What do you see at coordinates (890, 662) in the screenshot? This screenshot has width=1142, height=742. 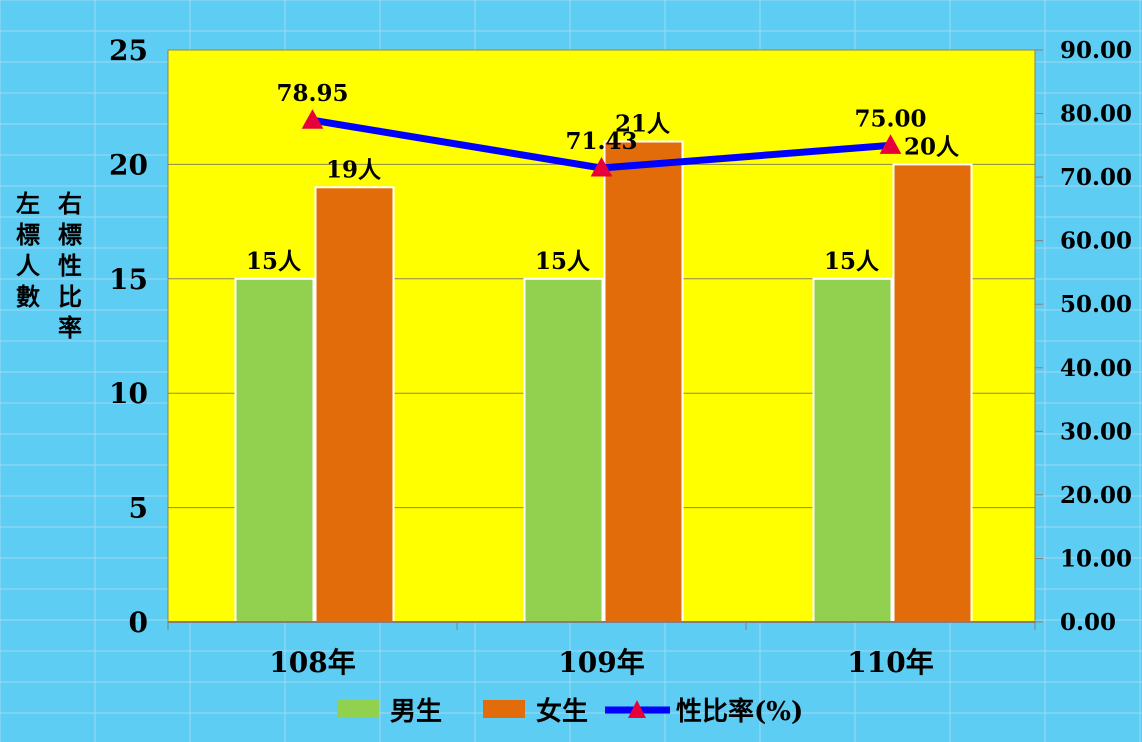 I see `x-tick-label: 110年` at bounding box center [890, 662].